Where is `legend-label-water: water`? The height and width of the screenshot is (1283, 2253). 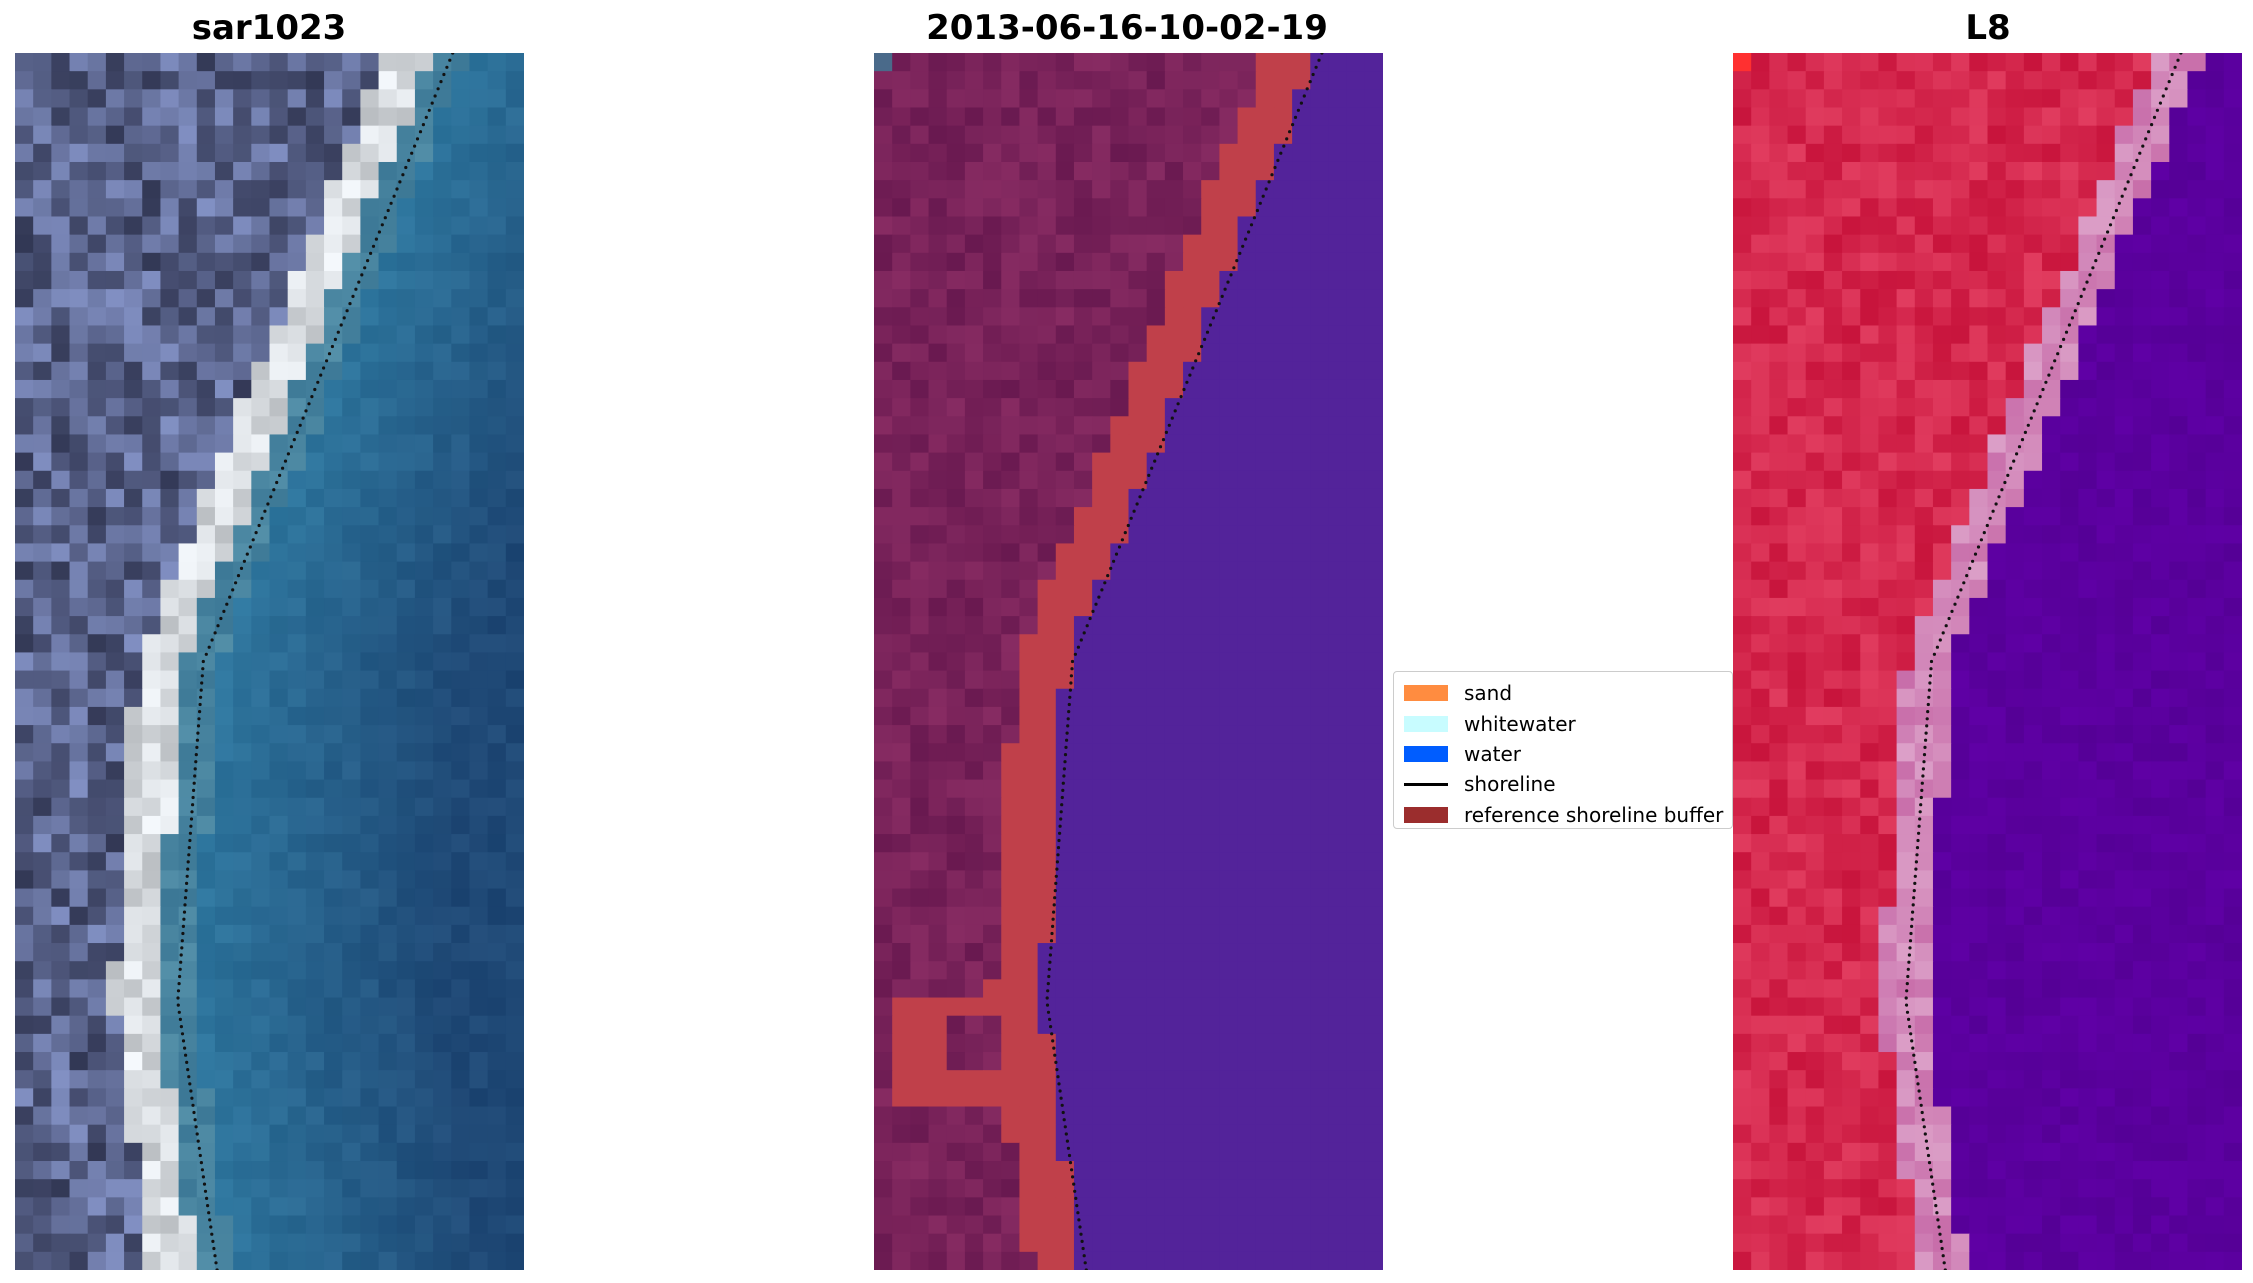 legend-label-water: water is located at coordinates (1492, 753).